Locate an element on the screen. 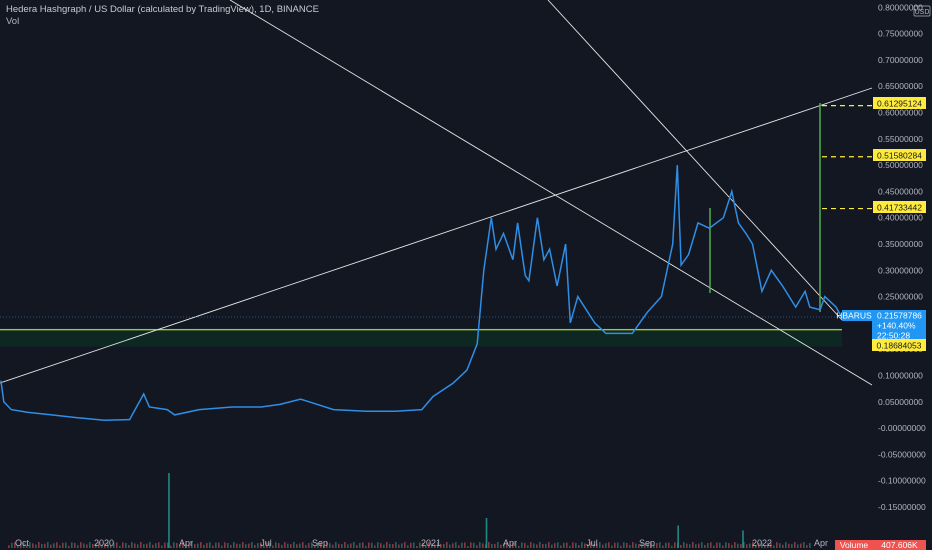 This screenshot has width=932, height=550. svg-text: 0.51580284 is located at coordinates (899, 156).